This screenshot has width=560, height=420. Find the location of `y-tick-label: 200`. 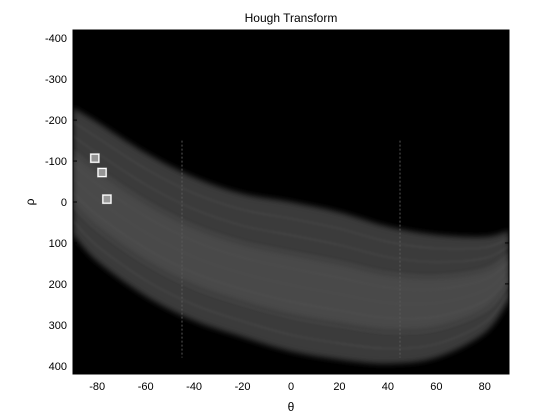

y-tick-label: 200 is located at coordinates (58, 285).